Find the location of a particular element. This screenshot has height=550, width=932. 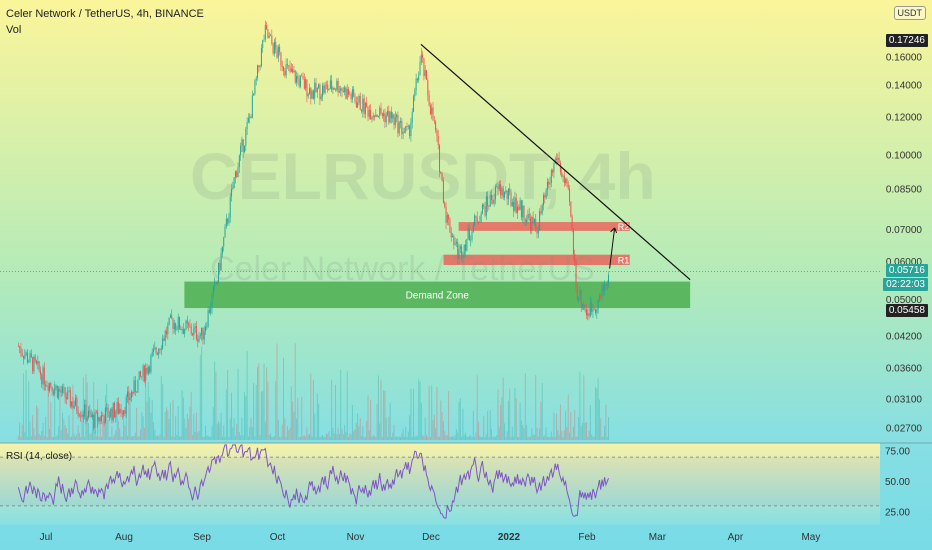

x-tick-label: 2022 is located at coordinates (509, 537).